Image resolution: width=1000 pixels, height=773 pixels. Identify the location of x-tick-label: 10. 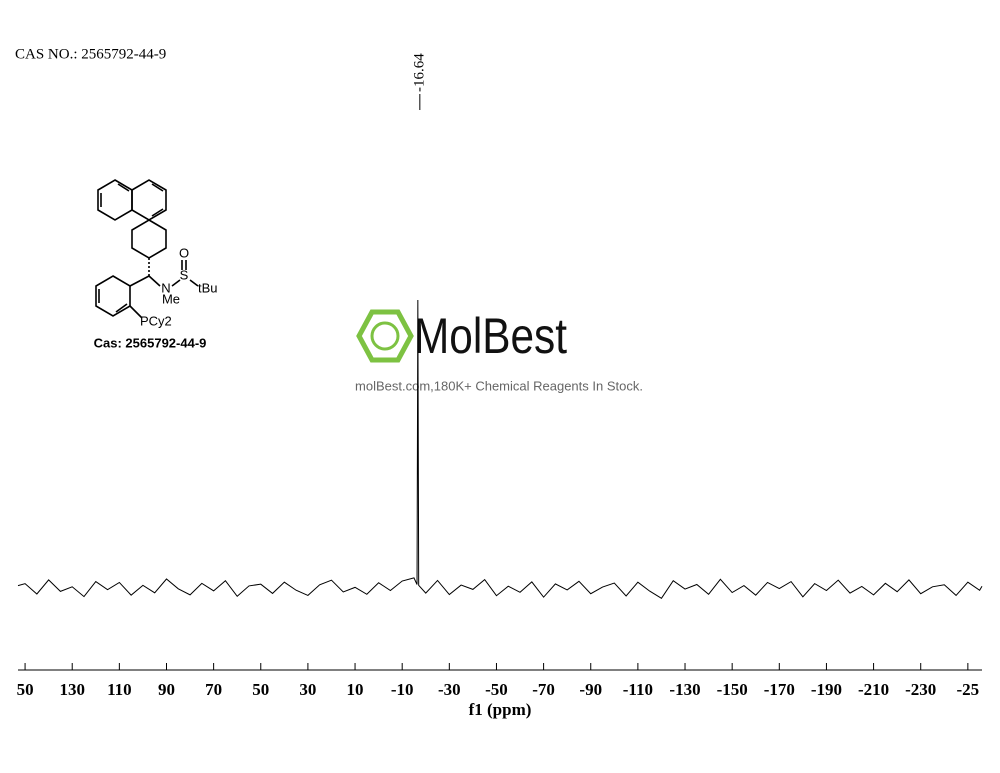
(355, 689).